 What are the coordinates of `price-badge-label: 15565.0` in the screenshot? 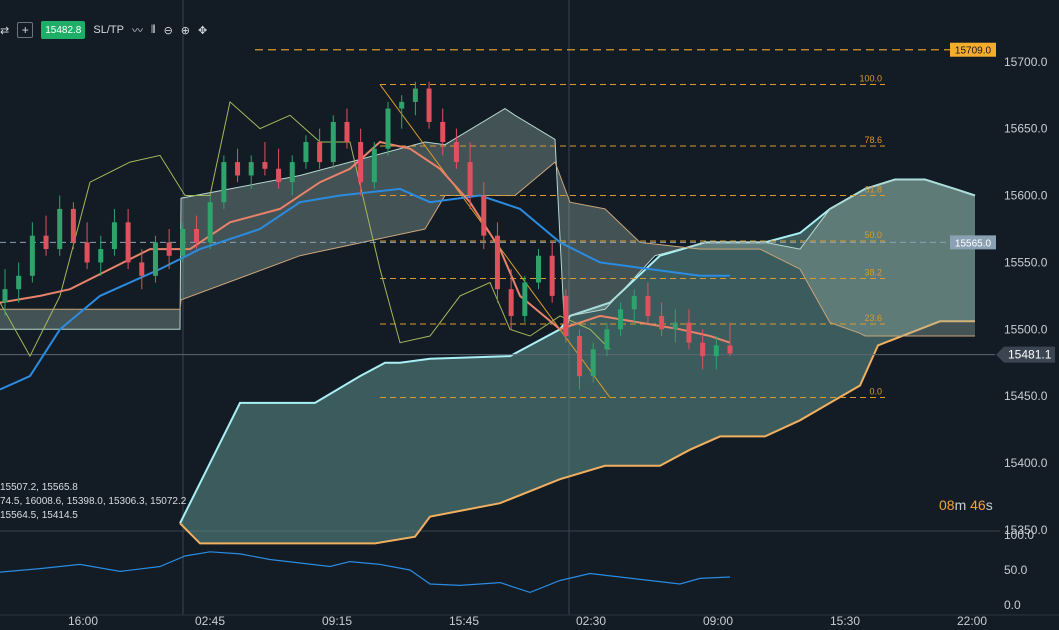 It's located at (973, 243).